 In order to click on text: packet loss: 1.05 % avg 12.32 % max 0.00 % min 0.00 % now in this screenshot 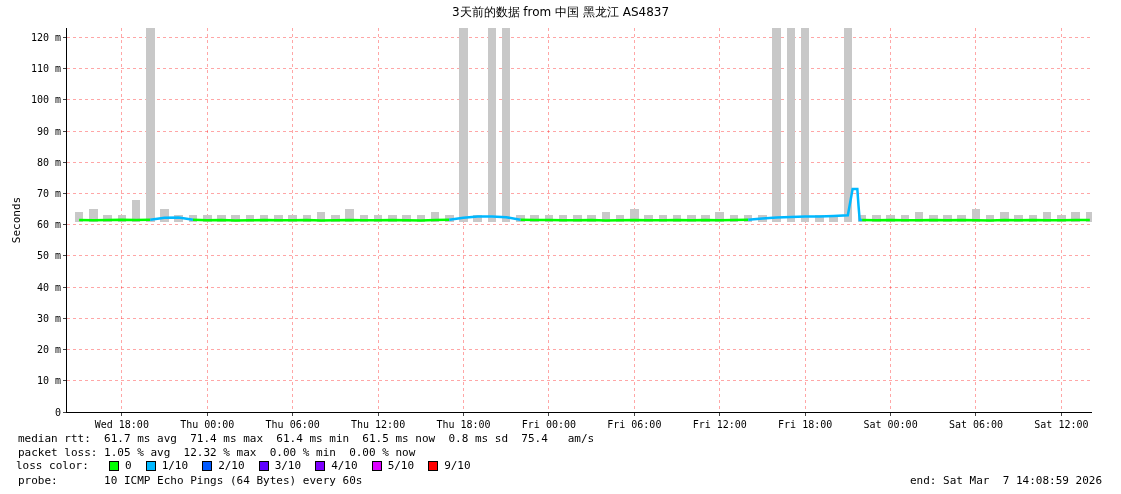, I will do `click(217, 452)`.